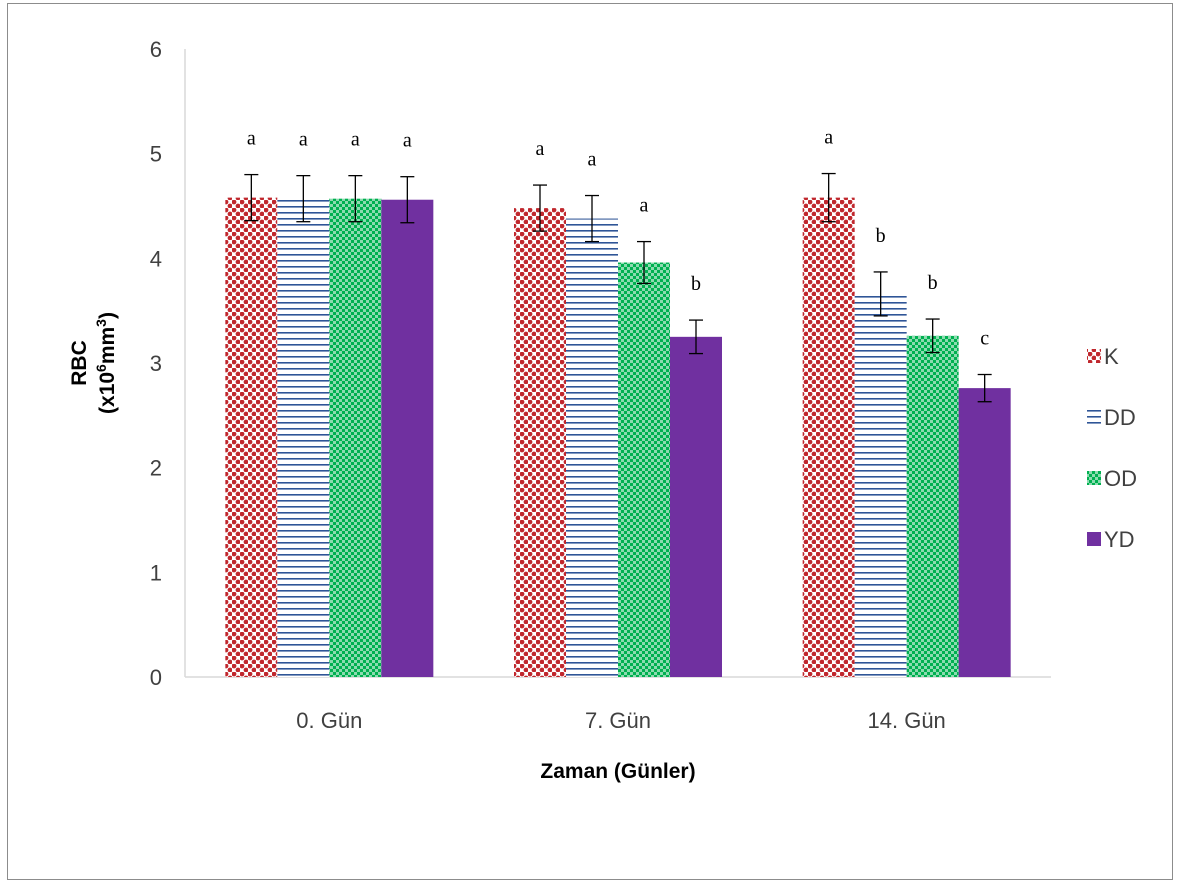 The height and width of the screenshot is (886, 1183). Describe the element at coordinates (329, 720) in the screenshot. I see `category-label: 0. Gün` at that location.